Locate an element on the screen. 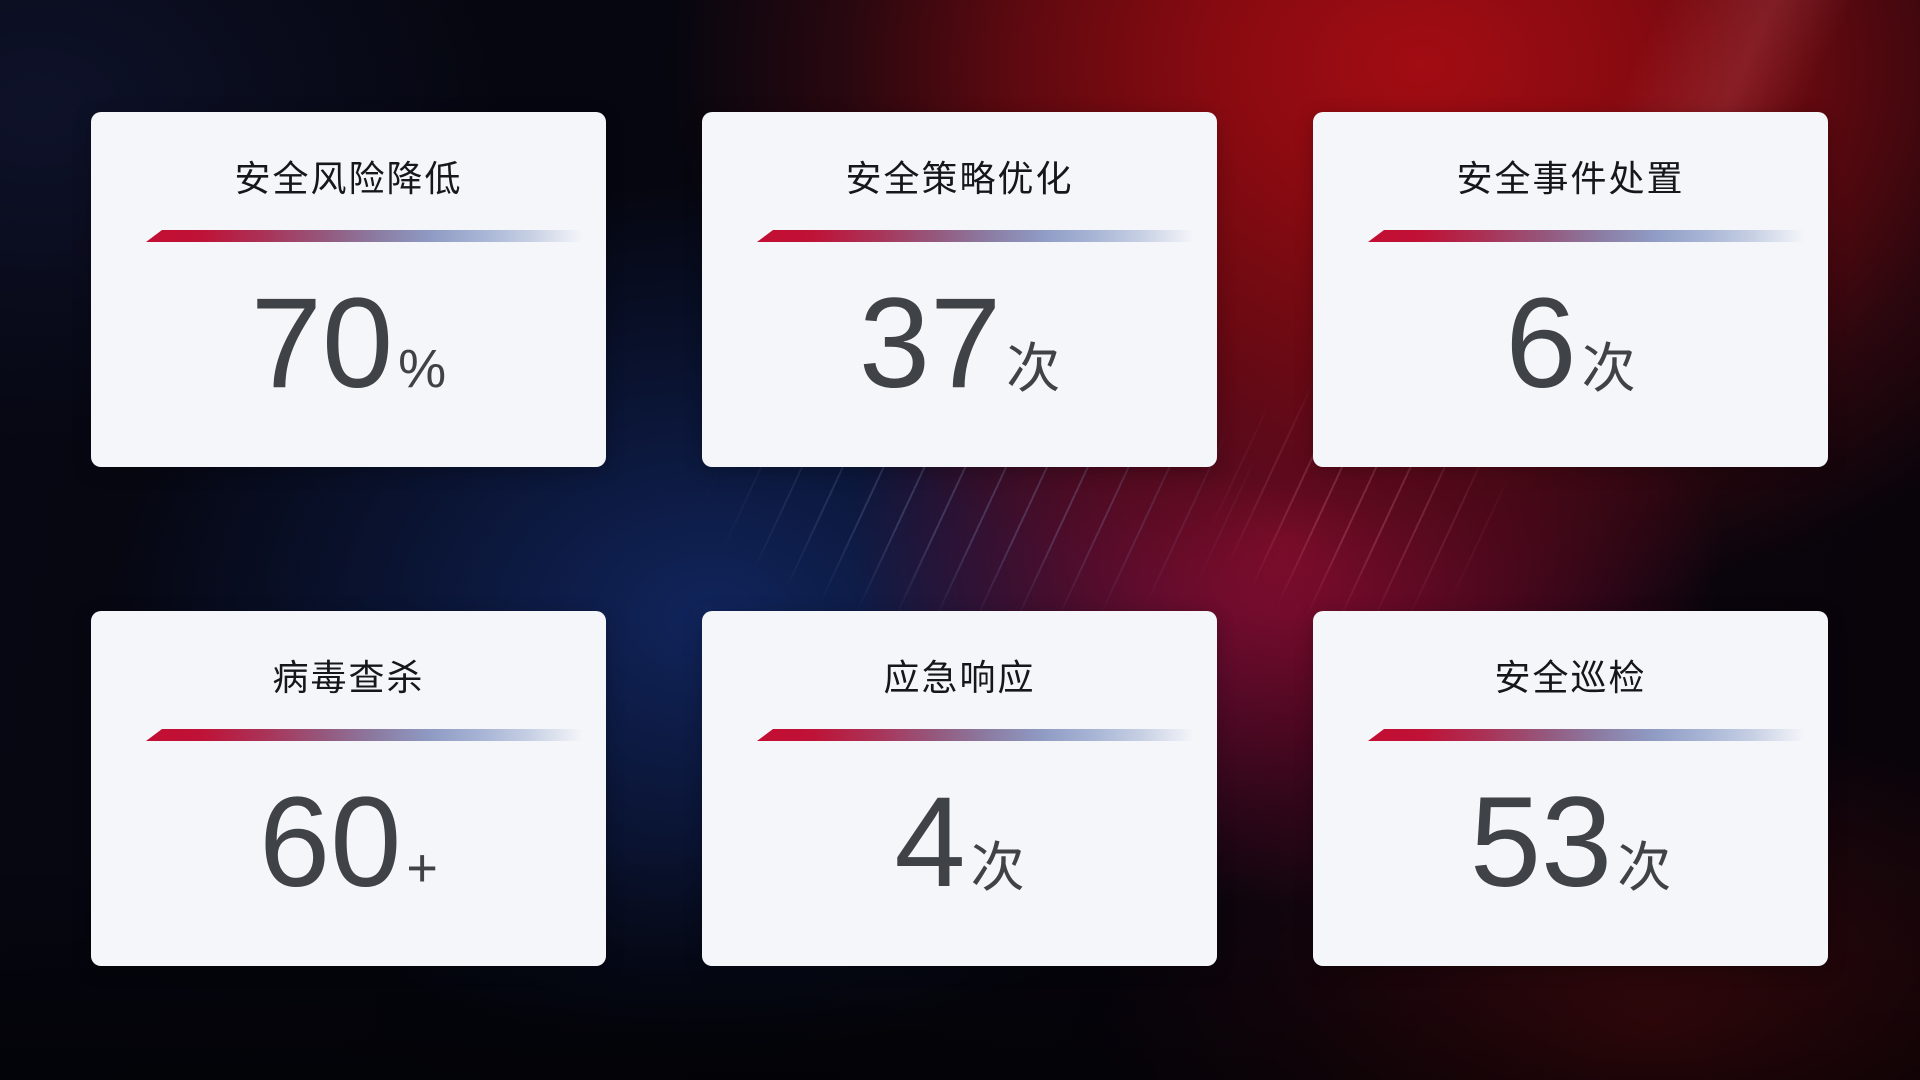  card-title: 应急响应 is located at coordinates (959, 677).